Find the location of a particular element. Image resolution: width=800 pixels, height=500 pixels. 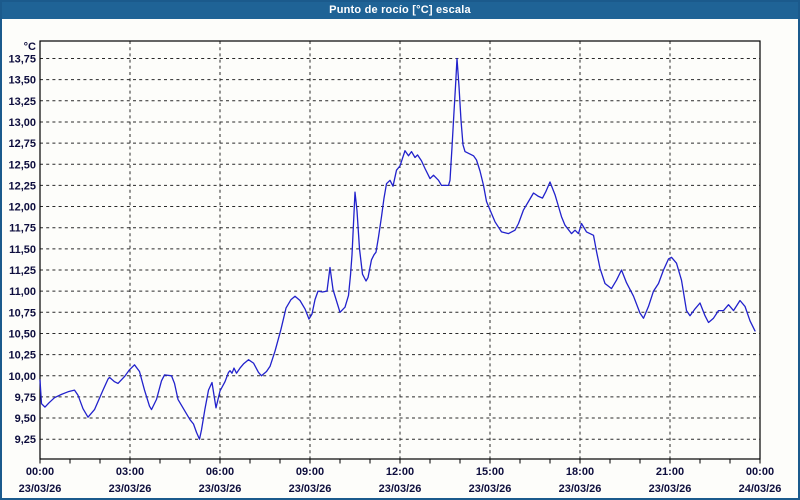

x-axis-time-label: 15:00 is located at coordinates (490, 472).